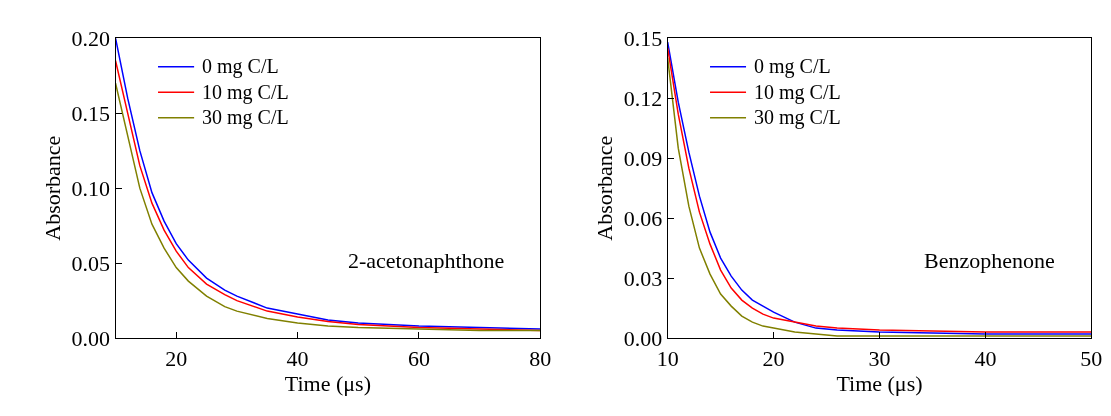  Describe the element at coordinates (643, 98) in the screenshot. I see `y-tick-label: 0.12` at that location.